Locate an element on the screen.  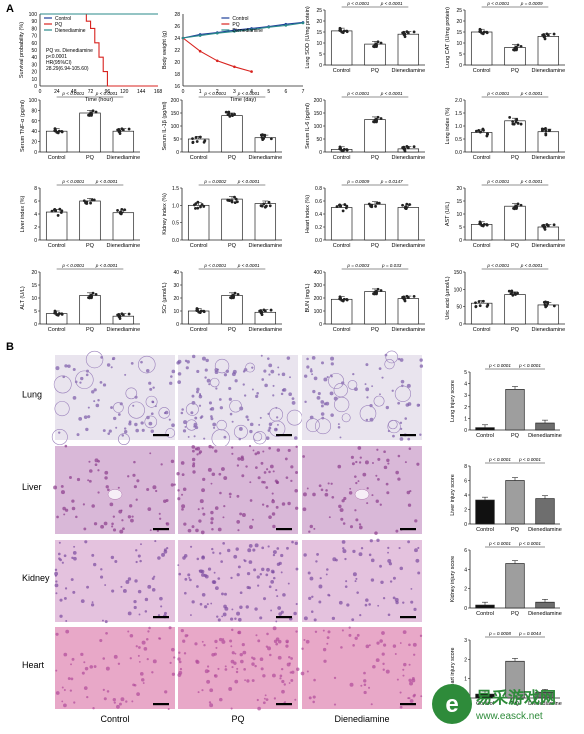
y-tick-label: 8 is located at coordinates (465, 467).